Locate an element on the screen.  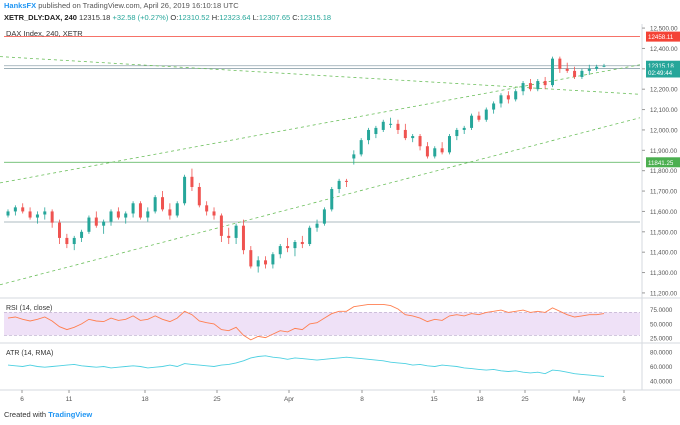
last-price: 12315.18 is located at coordinates (95, 17).